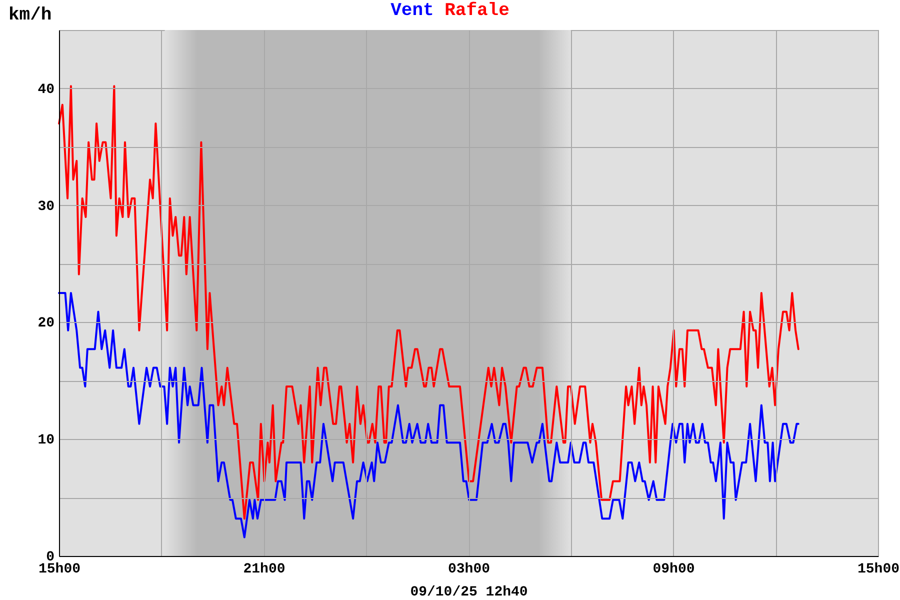  What do you see at coordinates (469, 592) in the screenshot?
I see `x-axis-title: 09/10/25 12h40` at bounding box center [469, 592].